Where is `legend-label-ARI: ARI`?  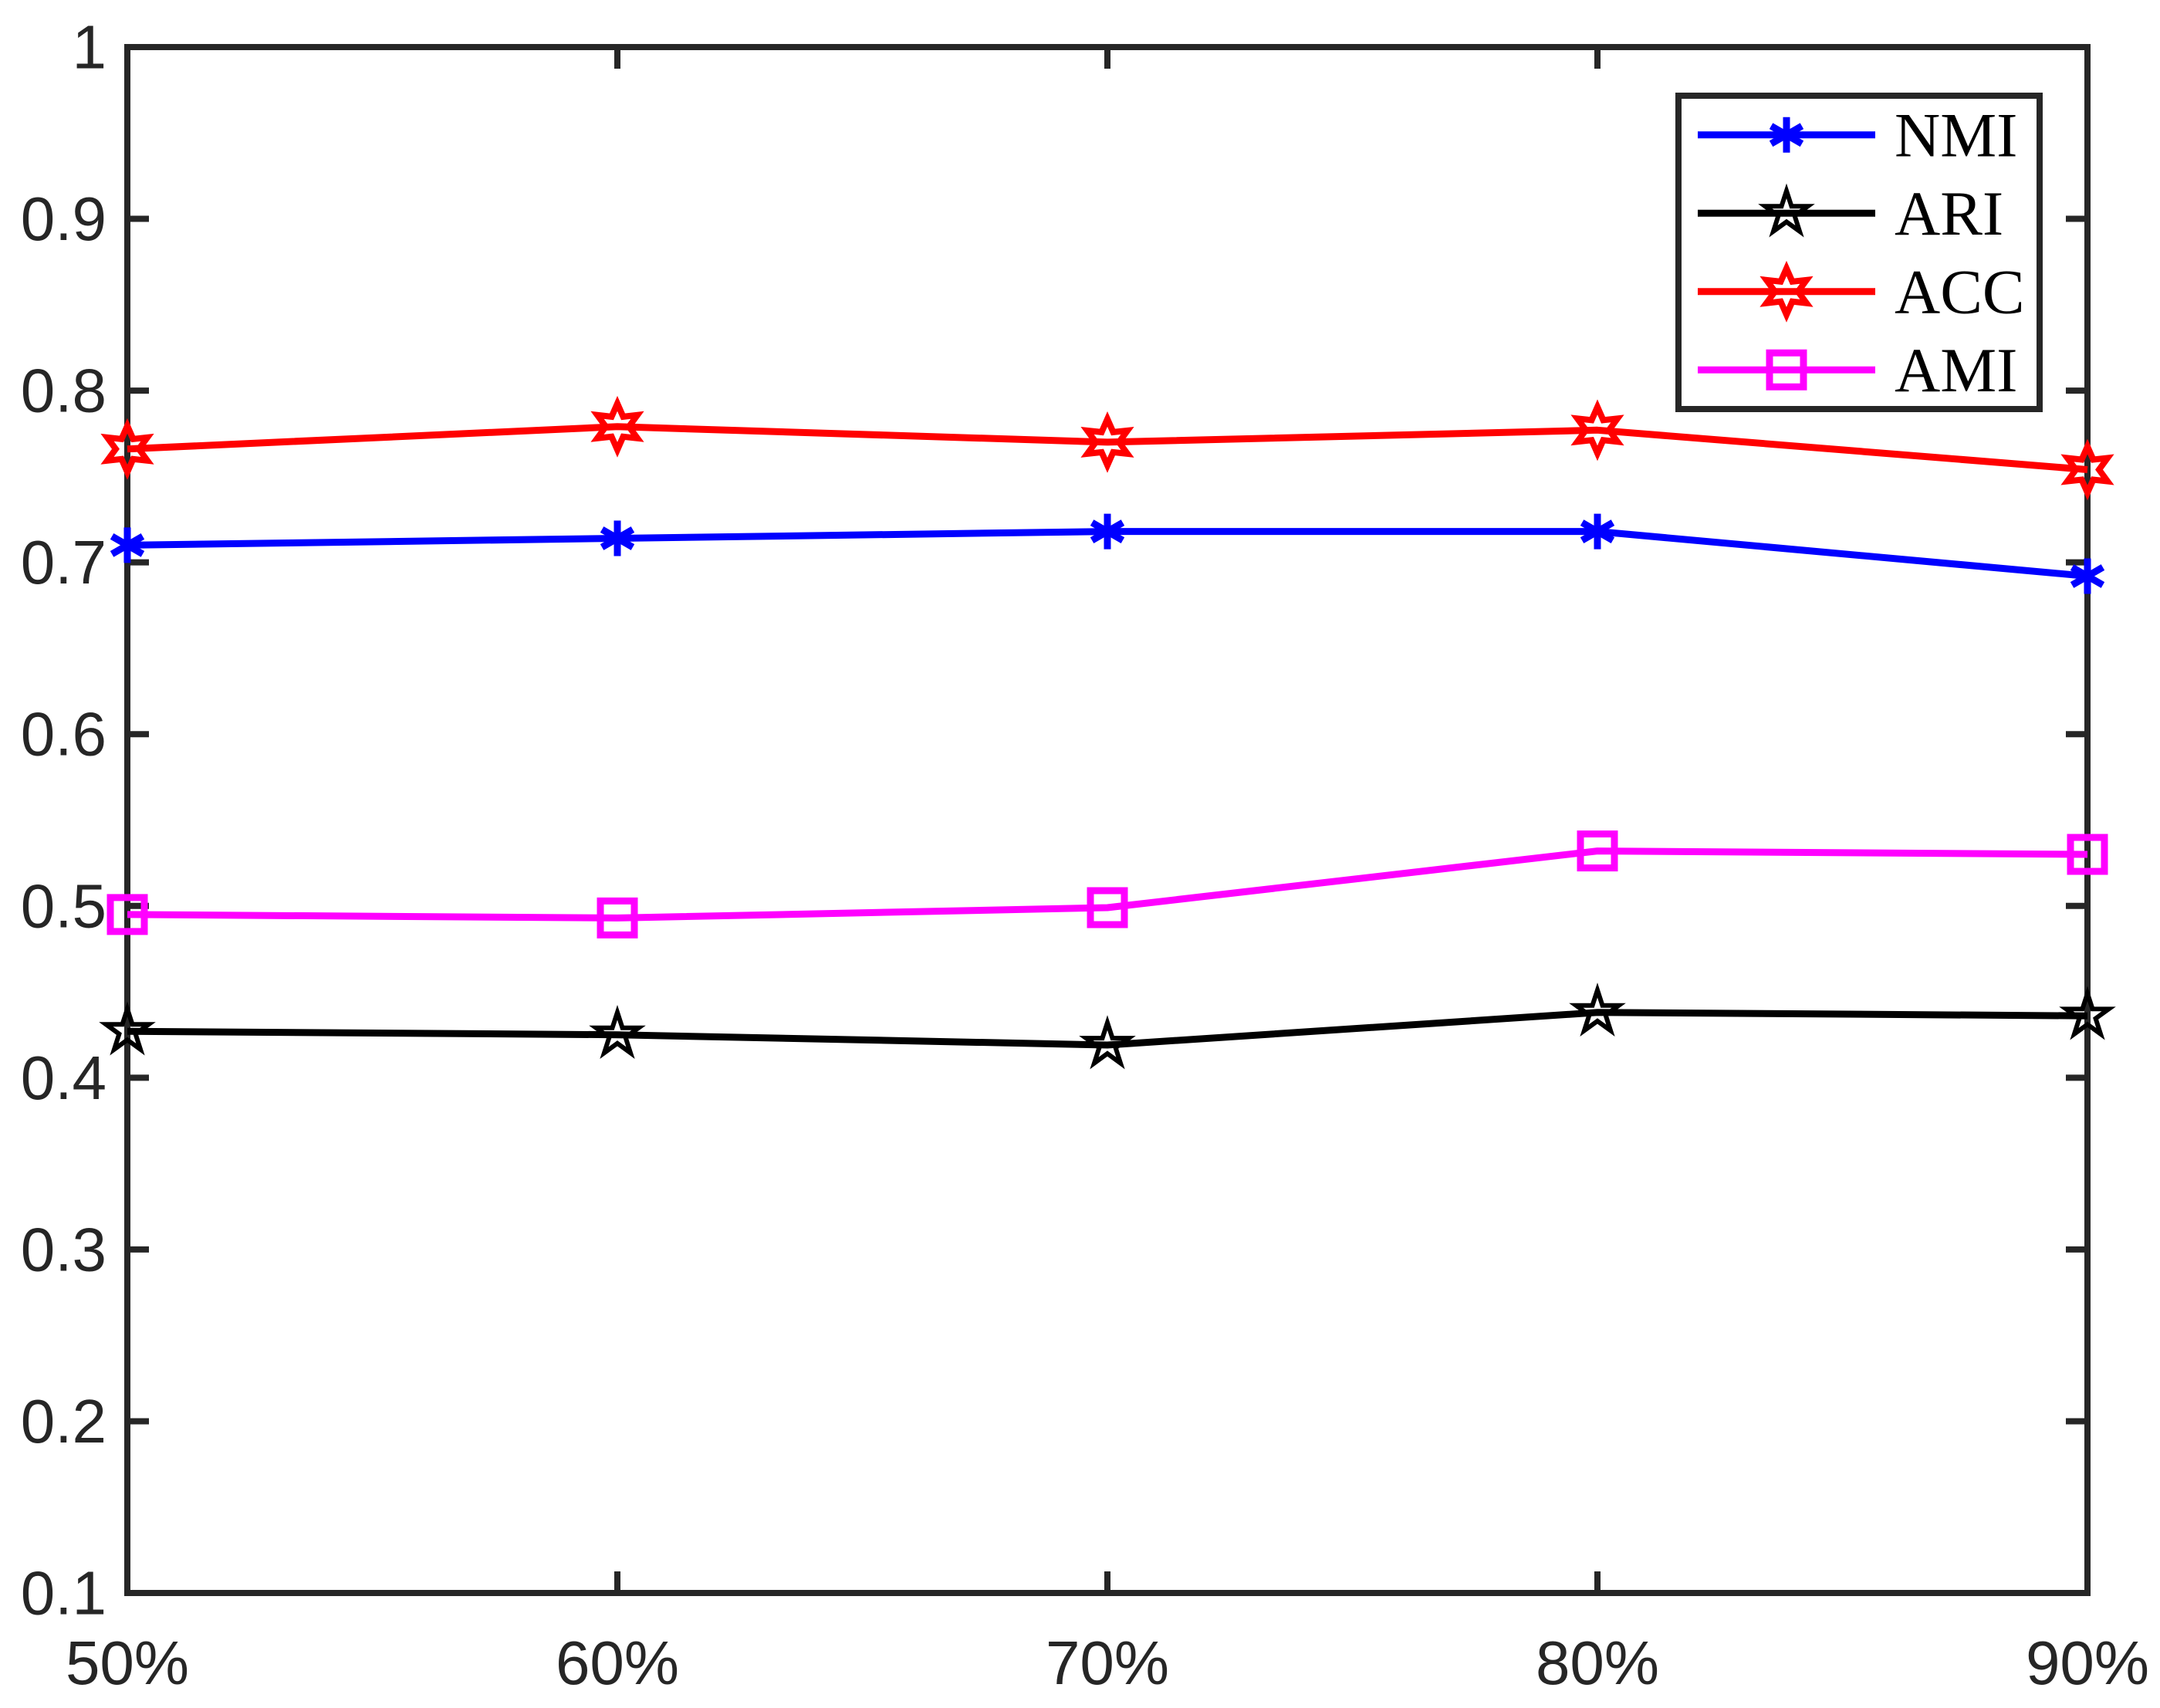 legend-label-ARI: ARI is located at coordinates (1949, 213).